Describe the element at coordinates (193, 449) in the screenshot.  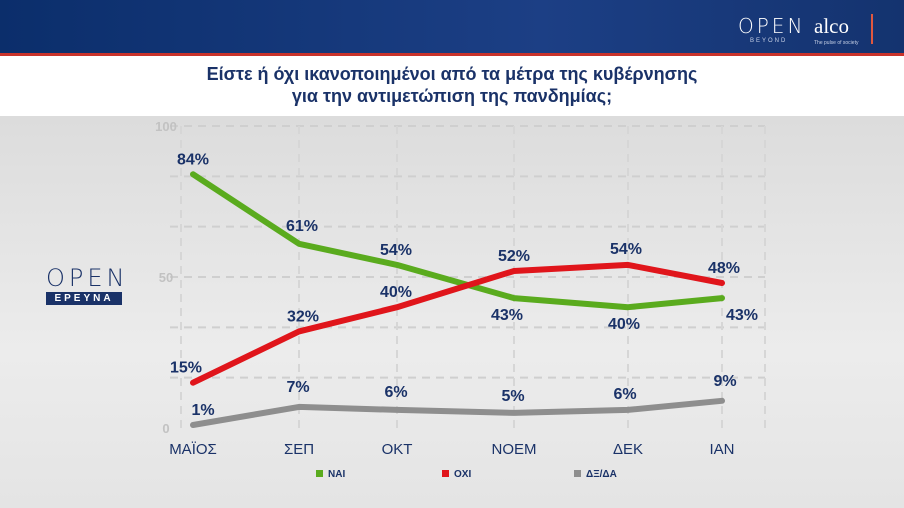
I see `x-tick-label: ΜΑΪΟΣ` at that location.